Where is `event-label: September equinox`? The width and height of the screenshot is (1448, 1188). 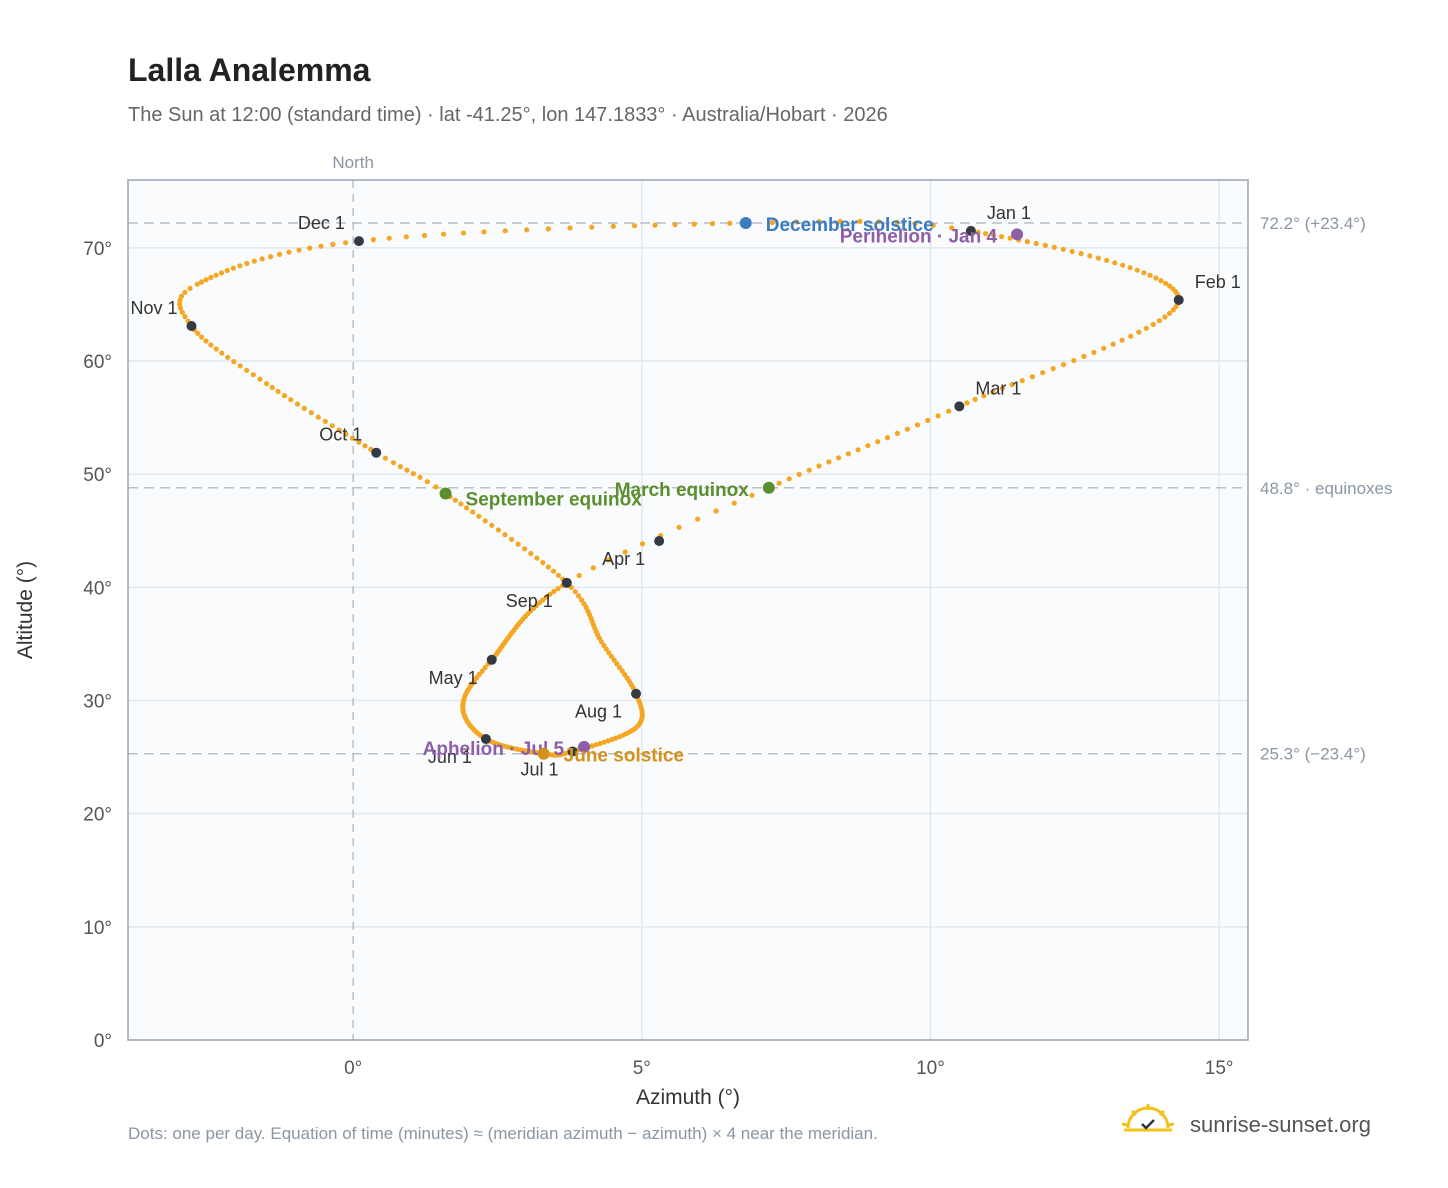 event-label: September equinox is located at coordinates (554, 499).